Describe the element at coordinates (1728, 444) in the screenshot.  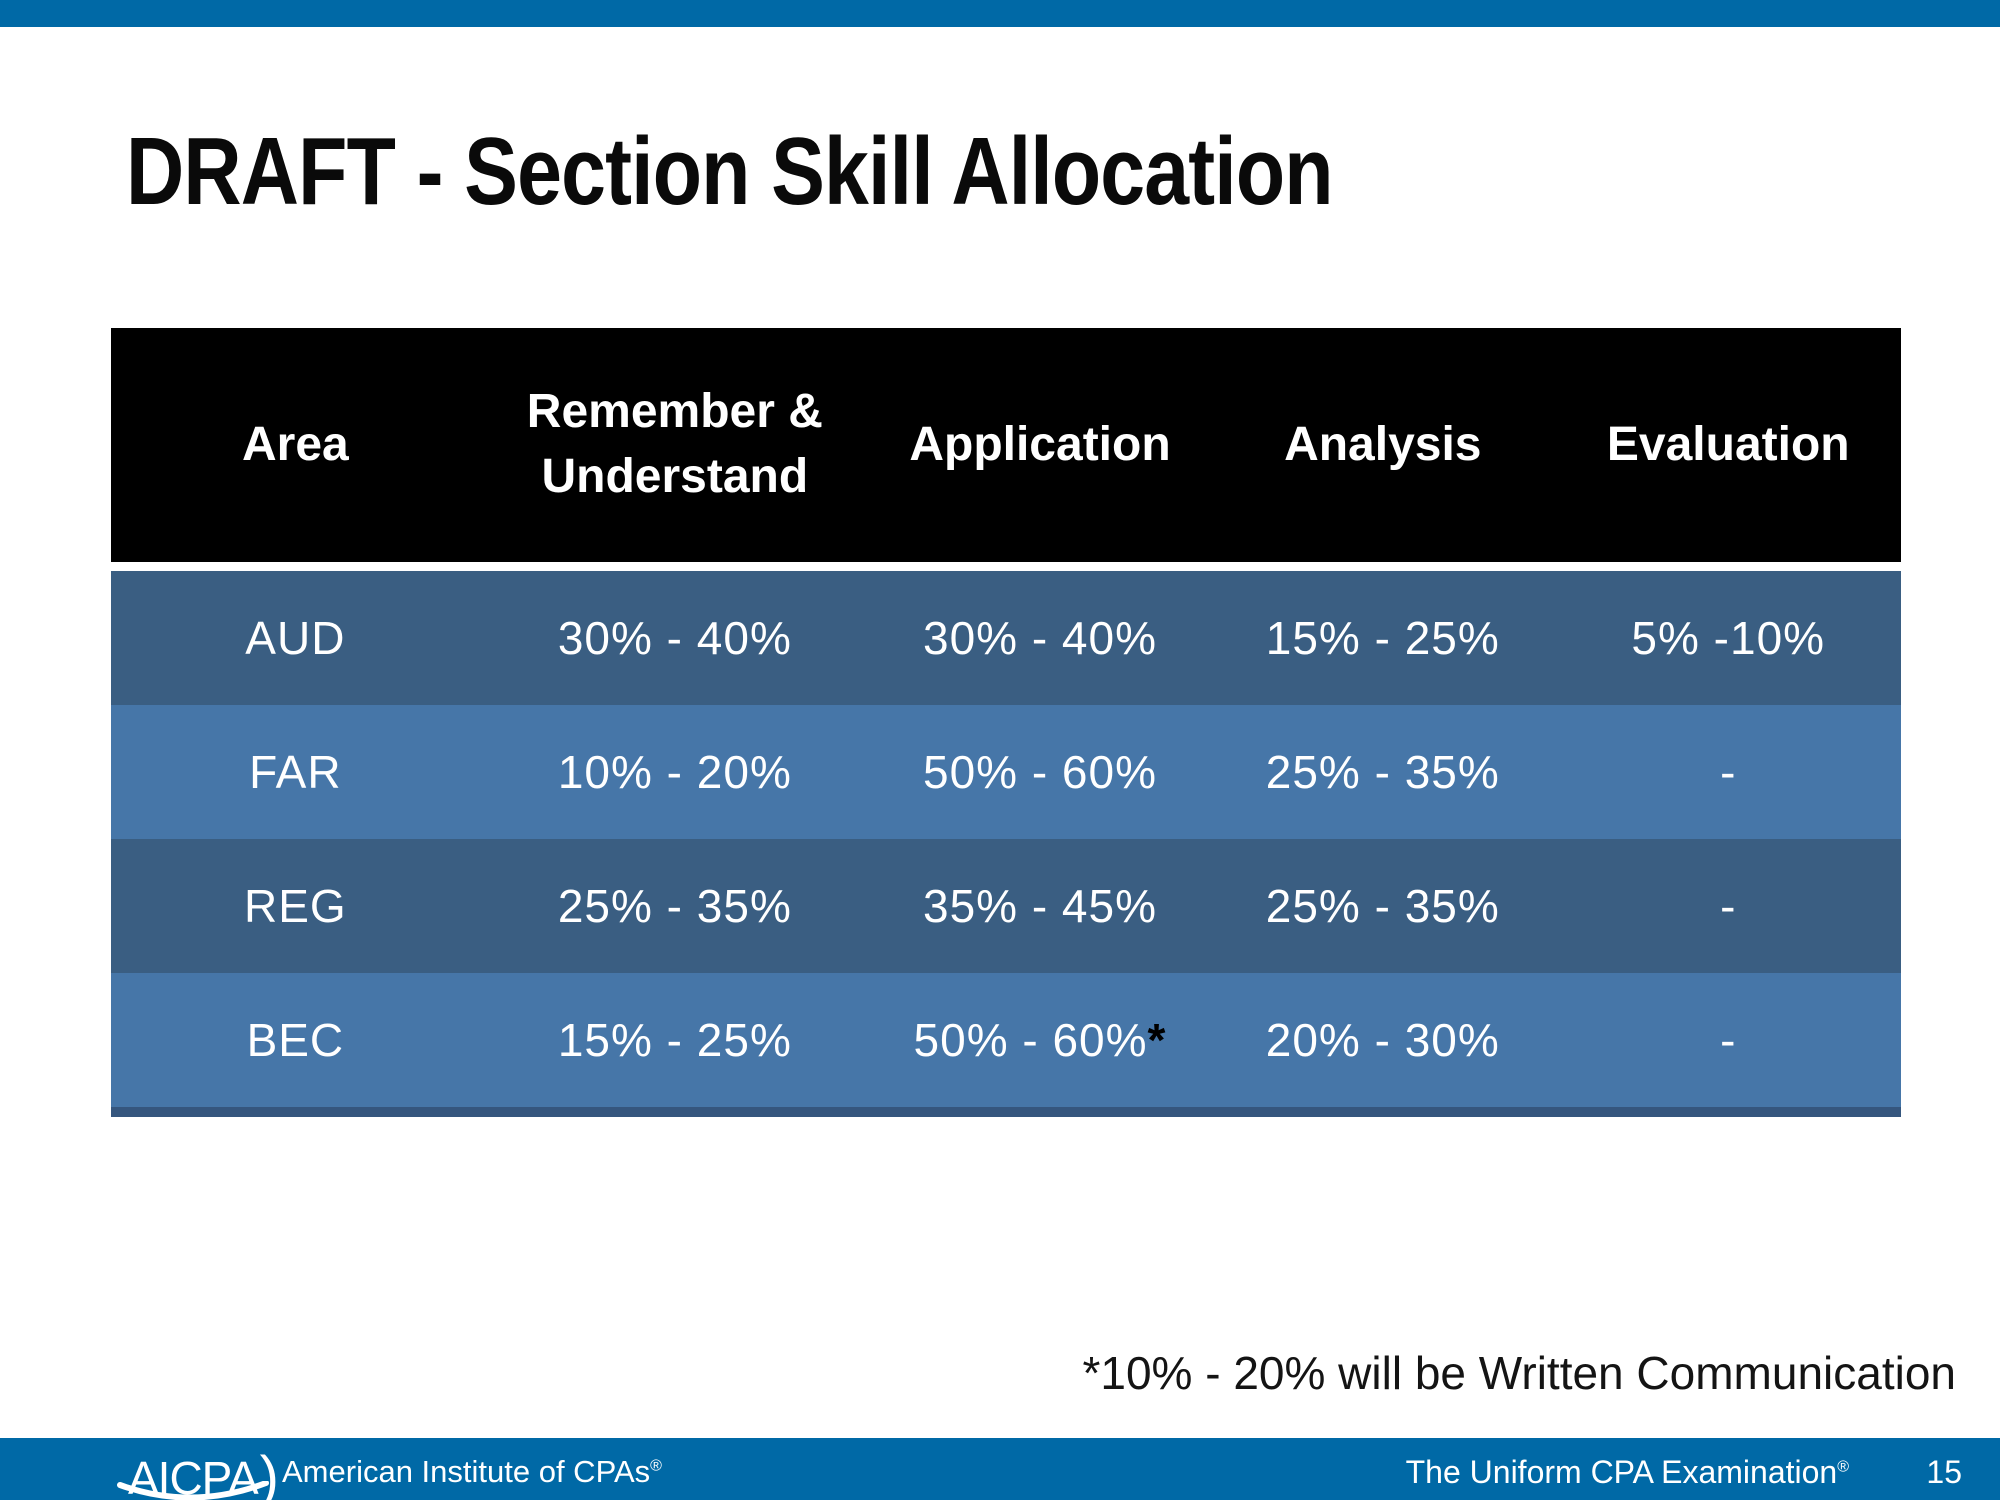
I see `header-evaluation: Evaluation` at that location.